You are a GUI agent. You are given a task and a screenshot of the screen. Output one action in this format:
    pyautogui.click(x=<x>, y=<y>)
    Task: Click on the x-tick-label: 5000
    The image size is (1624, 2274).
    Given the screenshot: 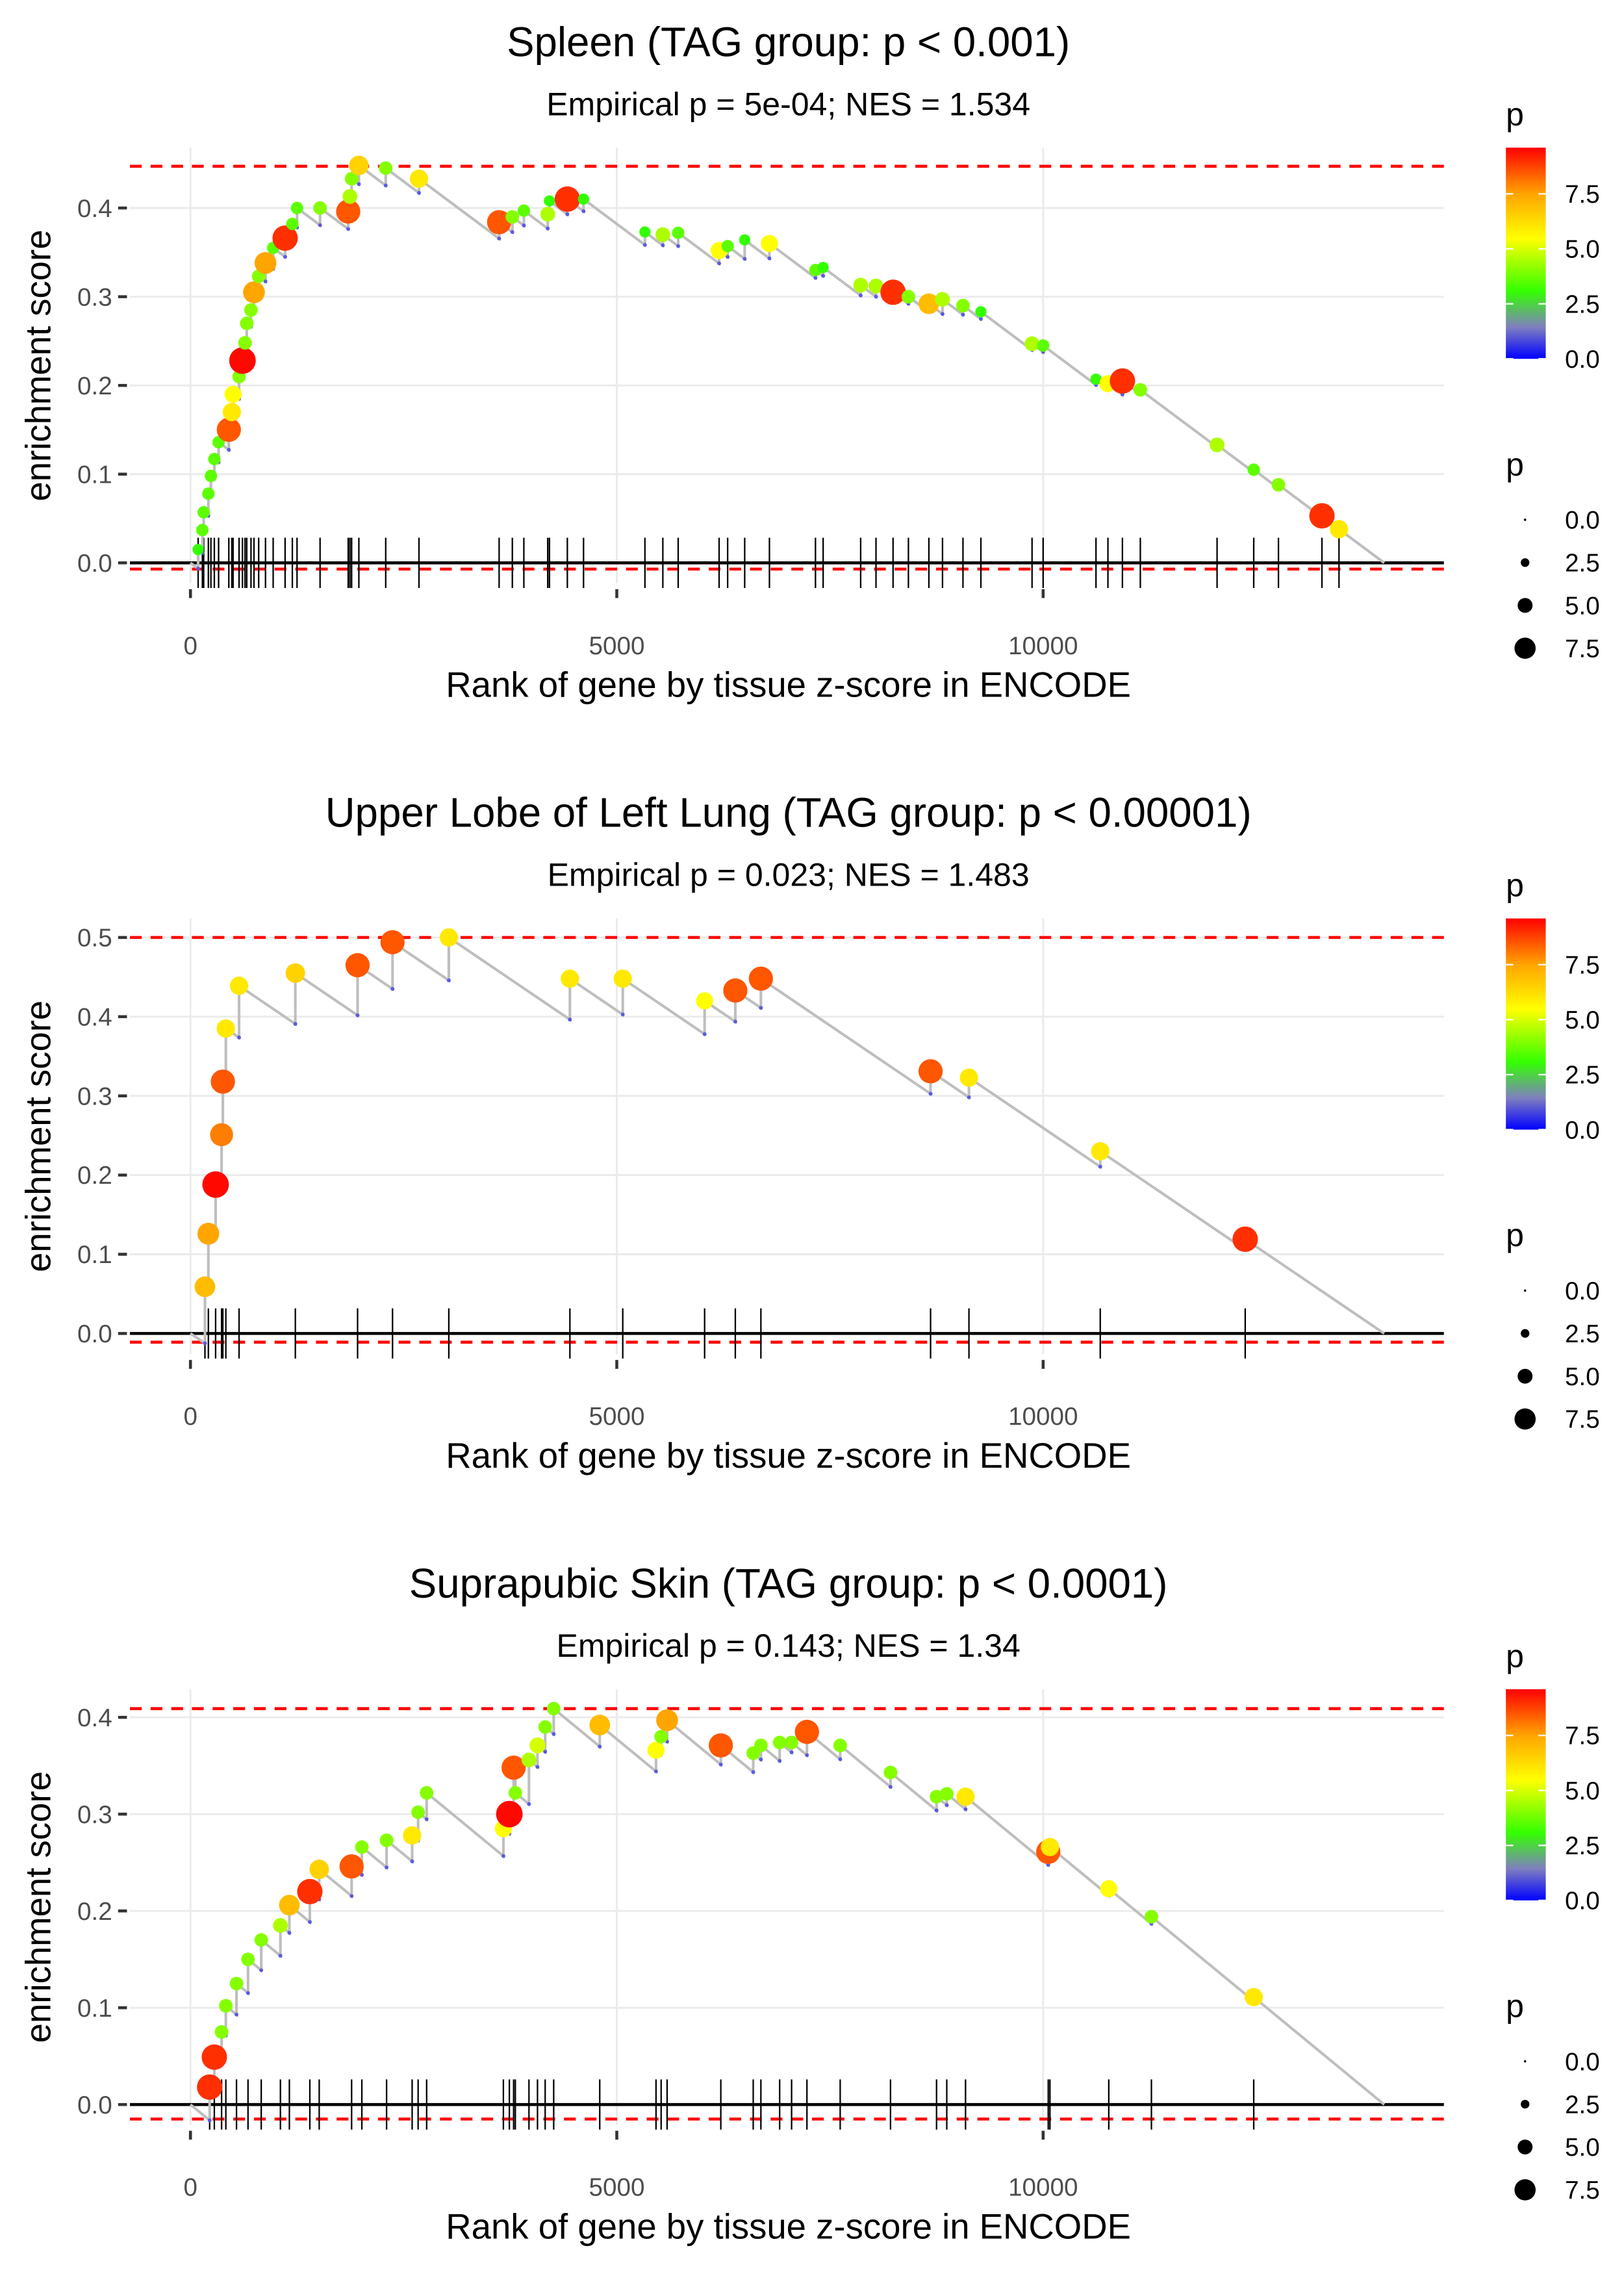 What is the action you would take?
    pyautogui.click(x=617, y=2188)
    